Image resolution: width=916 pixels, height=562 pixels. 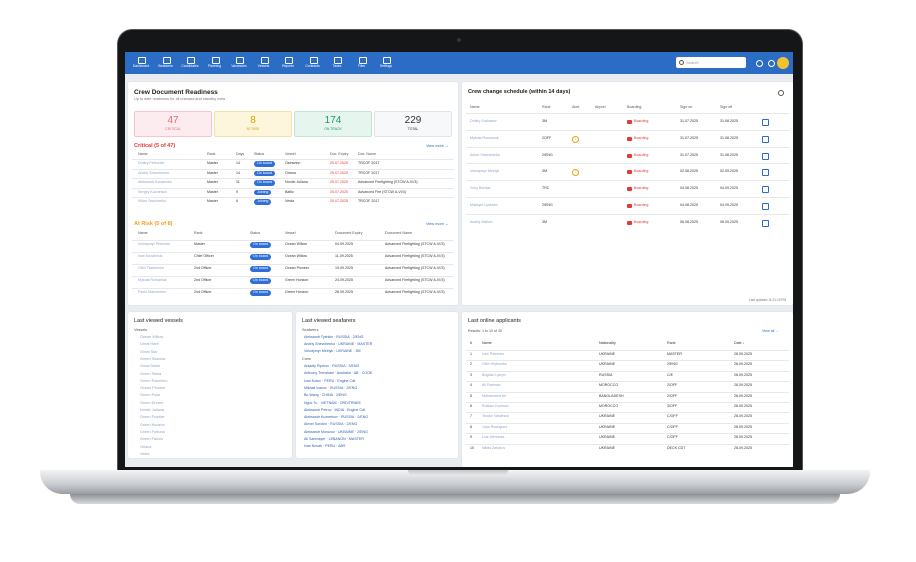 I want to click on column-header: Document Expiry, so click(x=349, y=233).